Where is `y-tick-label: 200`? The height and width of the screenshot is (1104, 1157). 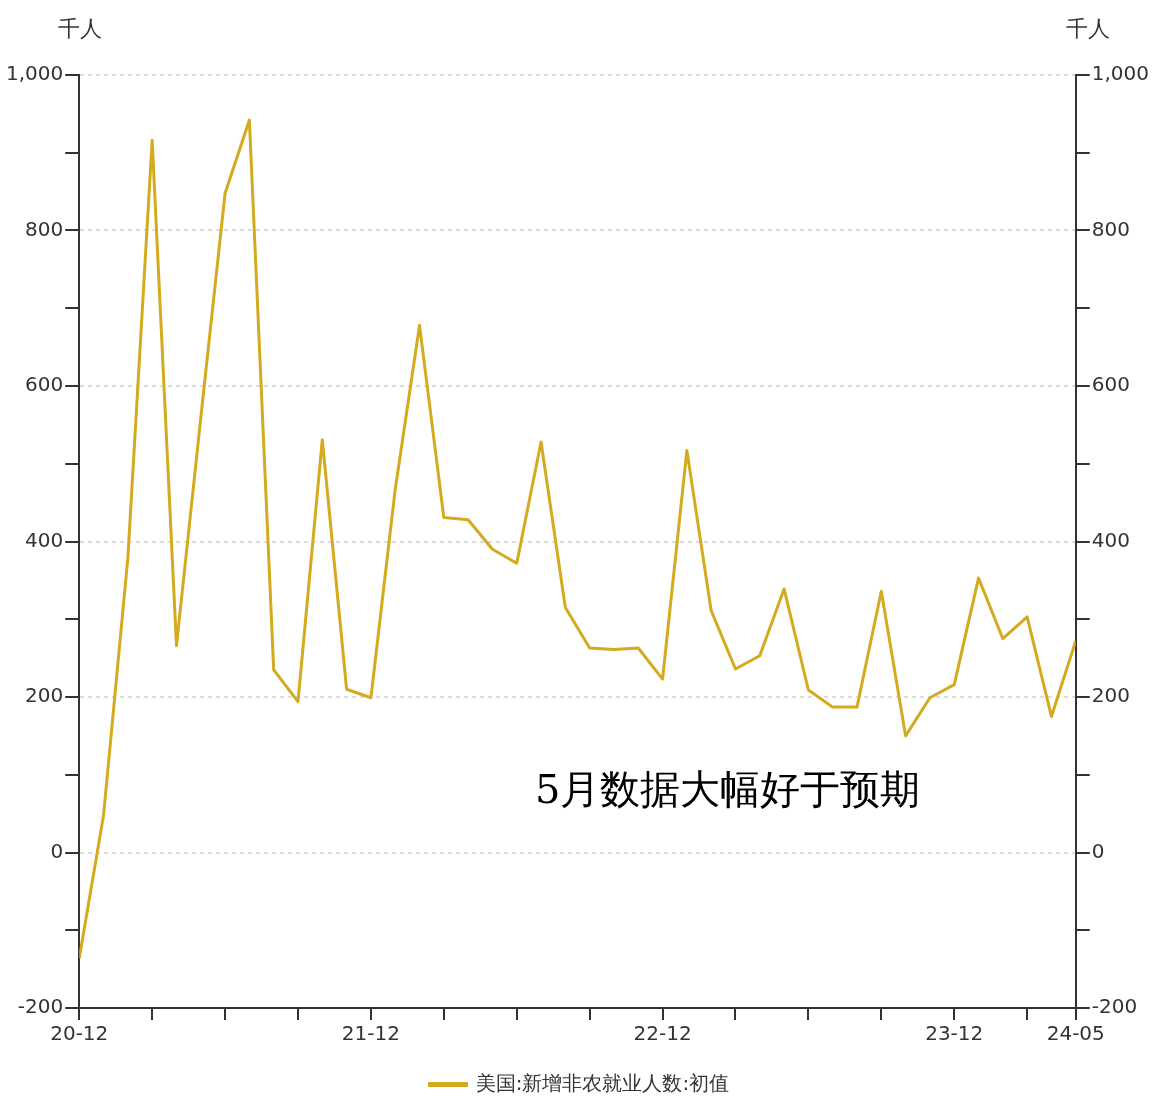
y-tick-label: 200 is located at coordinates (44, 695).